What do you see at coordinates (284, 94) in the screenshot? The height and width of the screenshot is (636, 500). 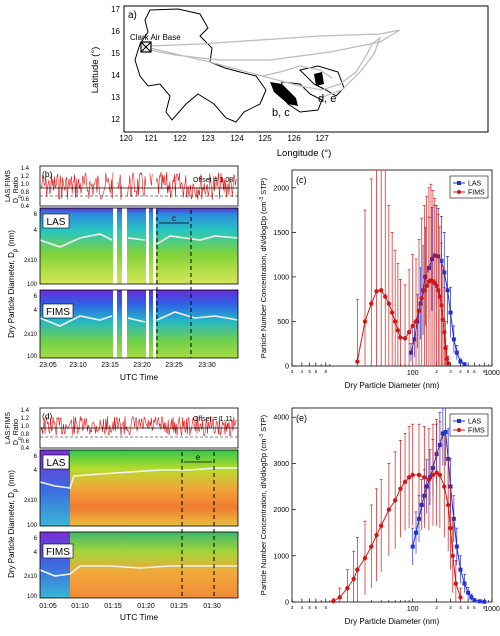 I see `segment-b-c` at bounding box center [284, 94].